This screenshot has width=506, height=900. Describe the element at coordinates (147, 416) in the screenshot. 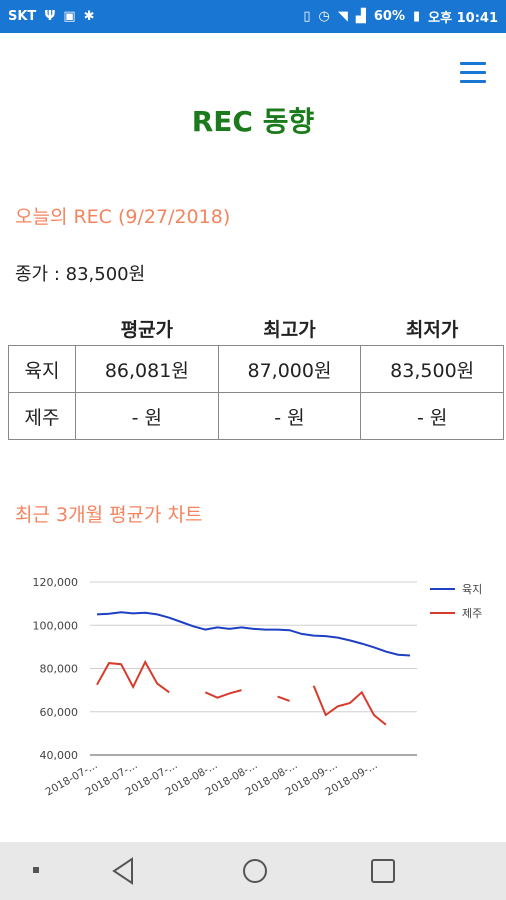

I see `avg-cell: - 원` at that location.